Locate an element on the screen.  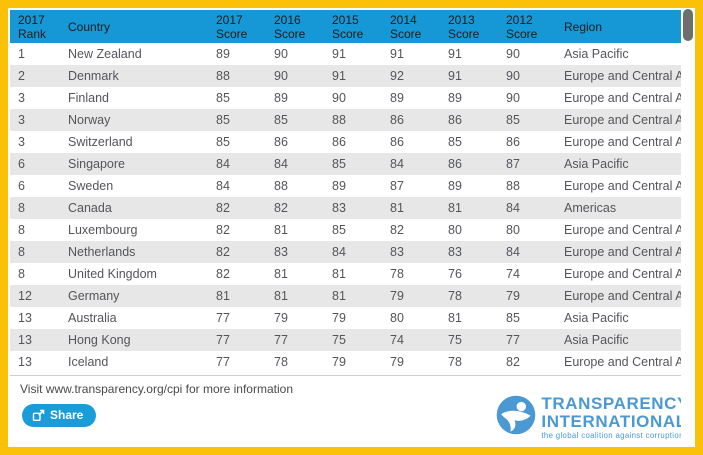
cell-s2016: 78 is located at coordinates (281, 362).